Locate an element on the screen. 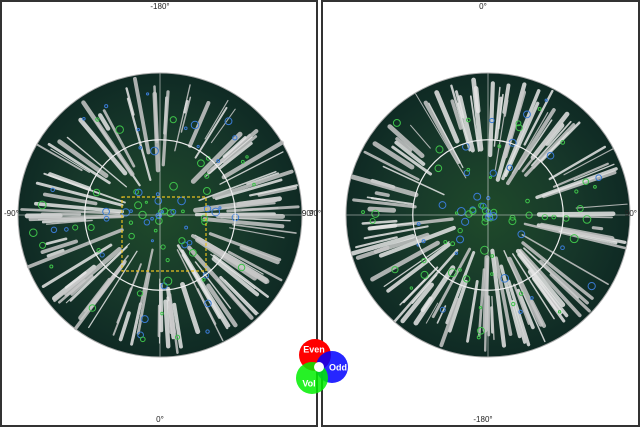 This screenshot has width=640, height=432. legend-label: Odd is located at coordinates (338, 367).